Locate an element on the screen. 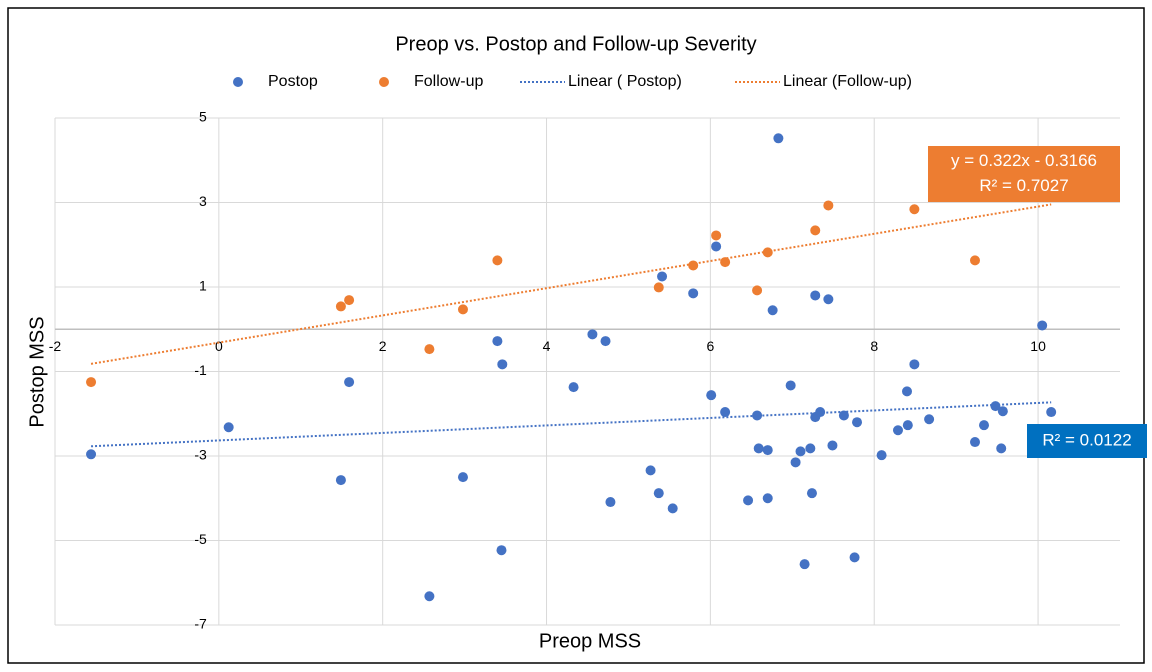  y-axis-label: Postop MSS is located at coordinates (37, 371).